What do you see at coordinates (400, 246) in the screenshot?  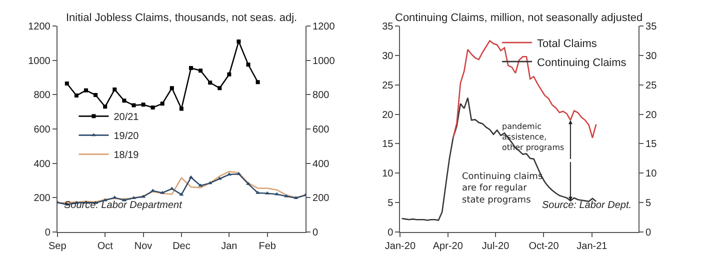 I see `x-tick-label: Jan-20` at bounding box center [400, 246].